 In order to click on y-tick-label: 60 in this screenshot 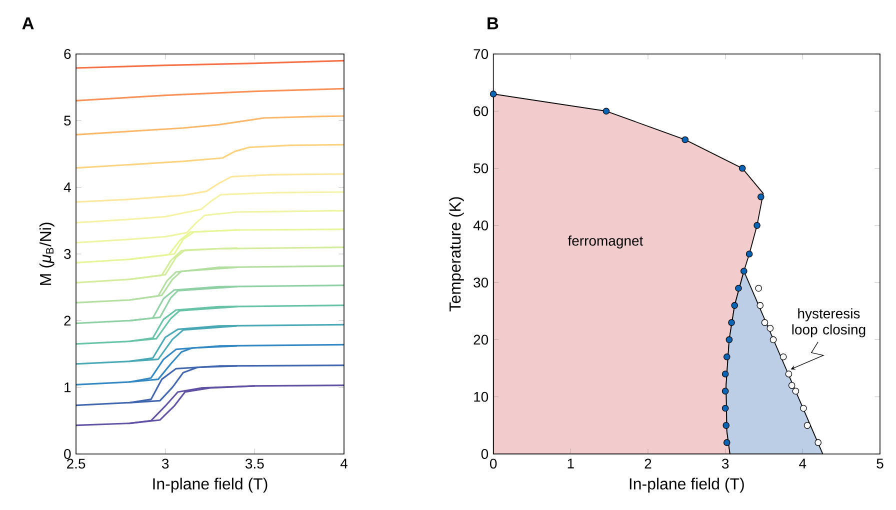, I will do `click(481, 111)`.